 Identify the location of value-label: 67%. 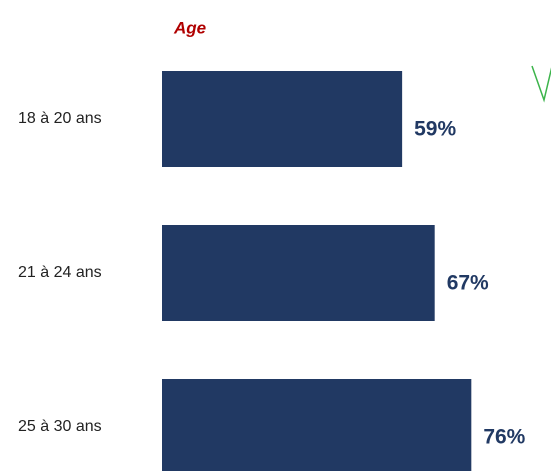
(468, 283).